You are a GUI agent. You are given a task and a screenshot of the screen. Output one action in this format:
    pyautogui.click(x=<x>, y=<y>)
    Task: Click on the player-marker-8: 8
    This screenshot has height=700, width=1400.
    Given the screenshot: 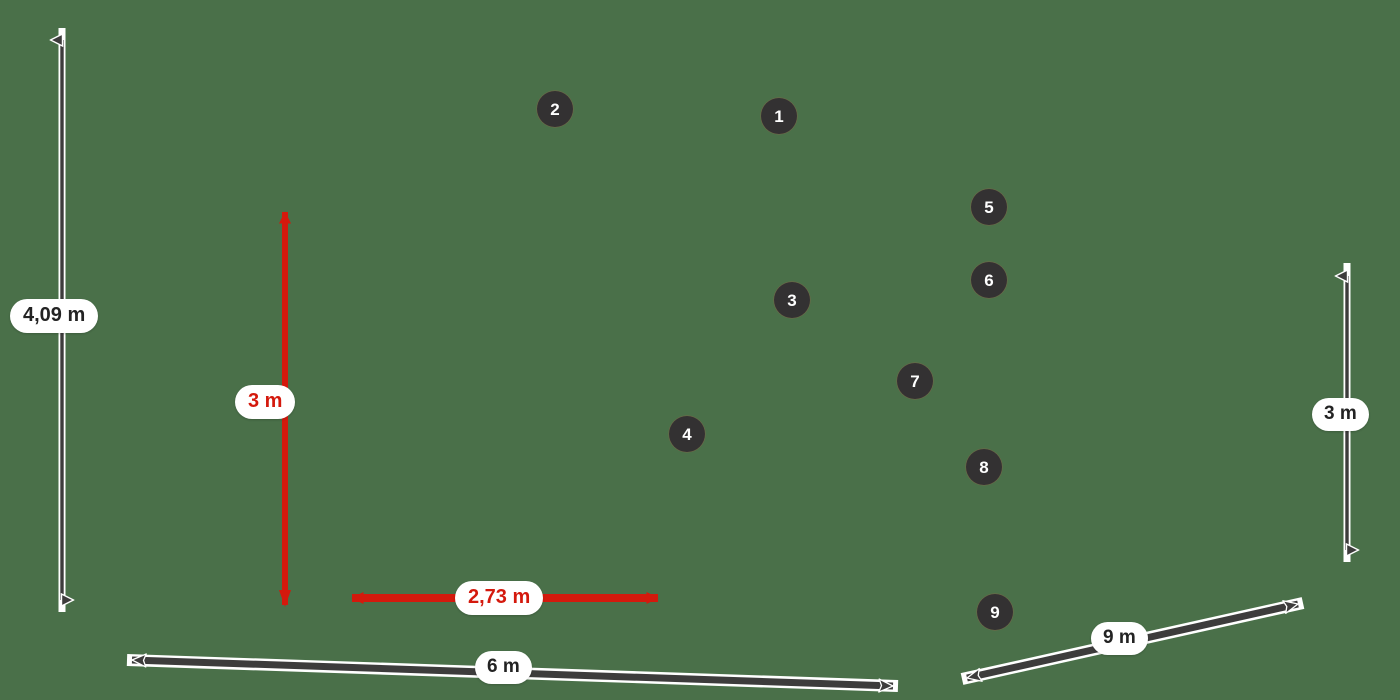 What is the action you would take?
    pyautogui.click(x=984, y=467)
    